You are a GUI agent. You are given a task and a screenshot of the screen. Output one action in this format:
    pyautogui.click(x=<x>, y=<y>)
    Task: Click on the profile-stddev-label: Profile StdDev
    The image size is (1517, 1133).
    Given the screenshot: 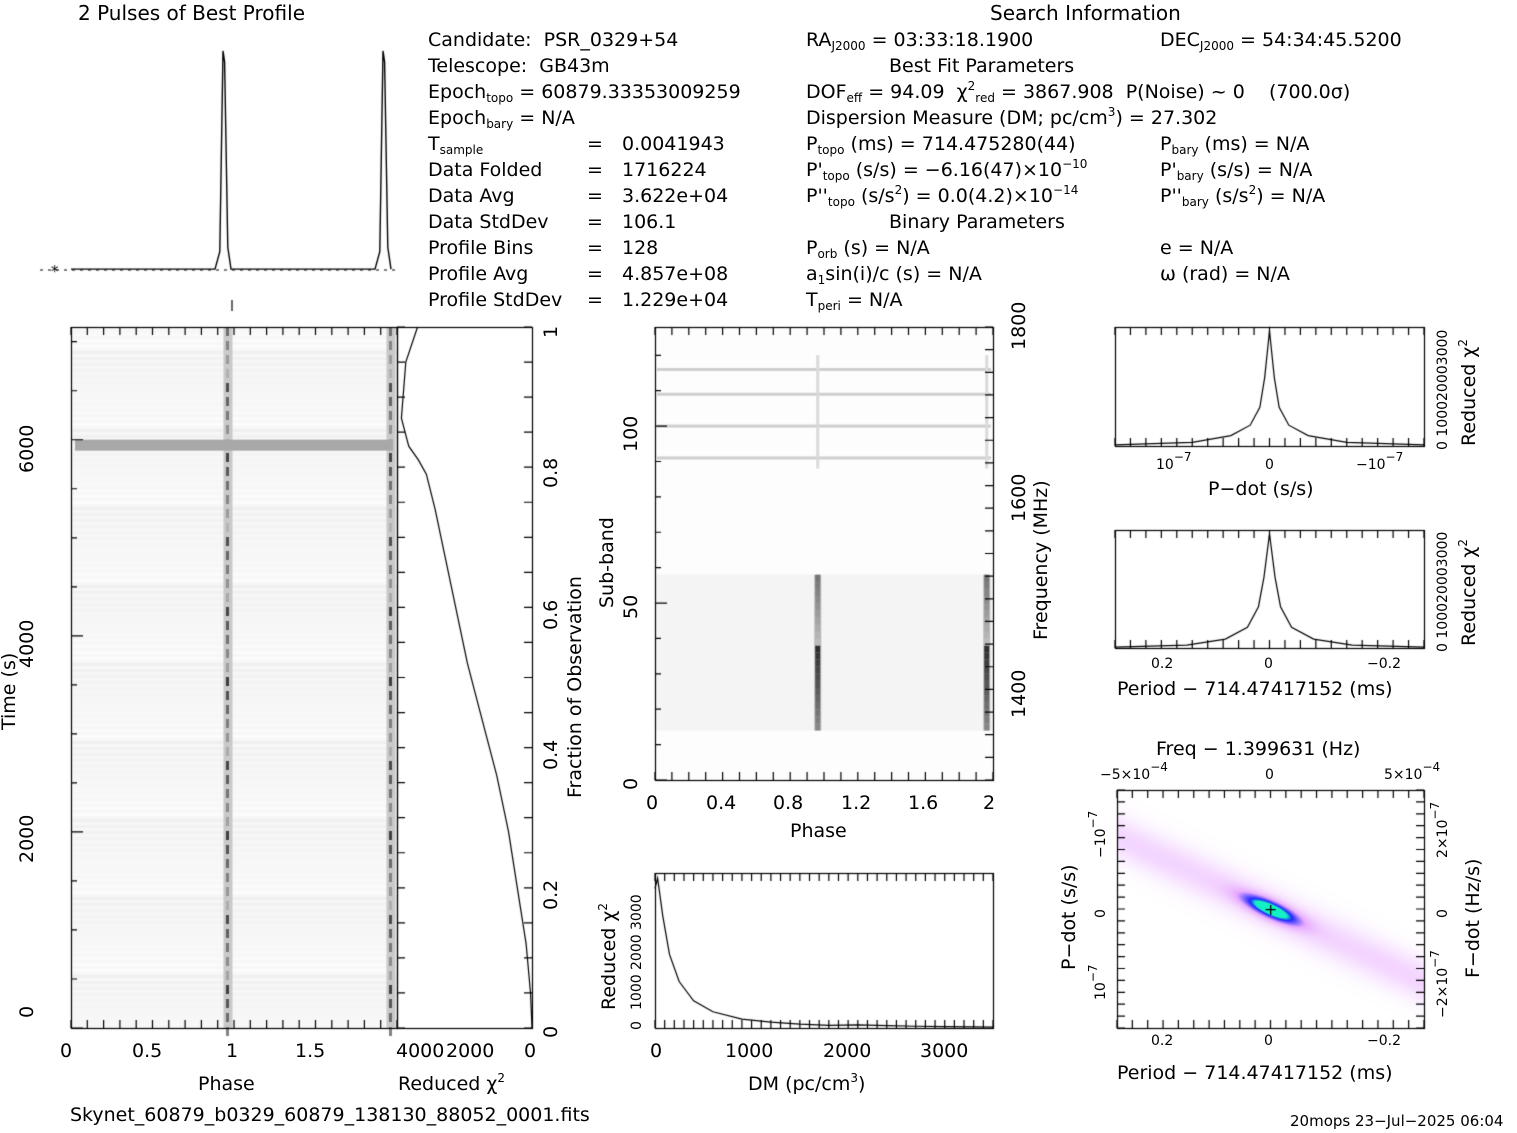 What is the action you would take?
    pyautogui.click(x=495, y=300)
    